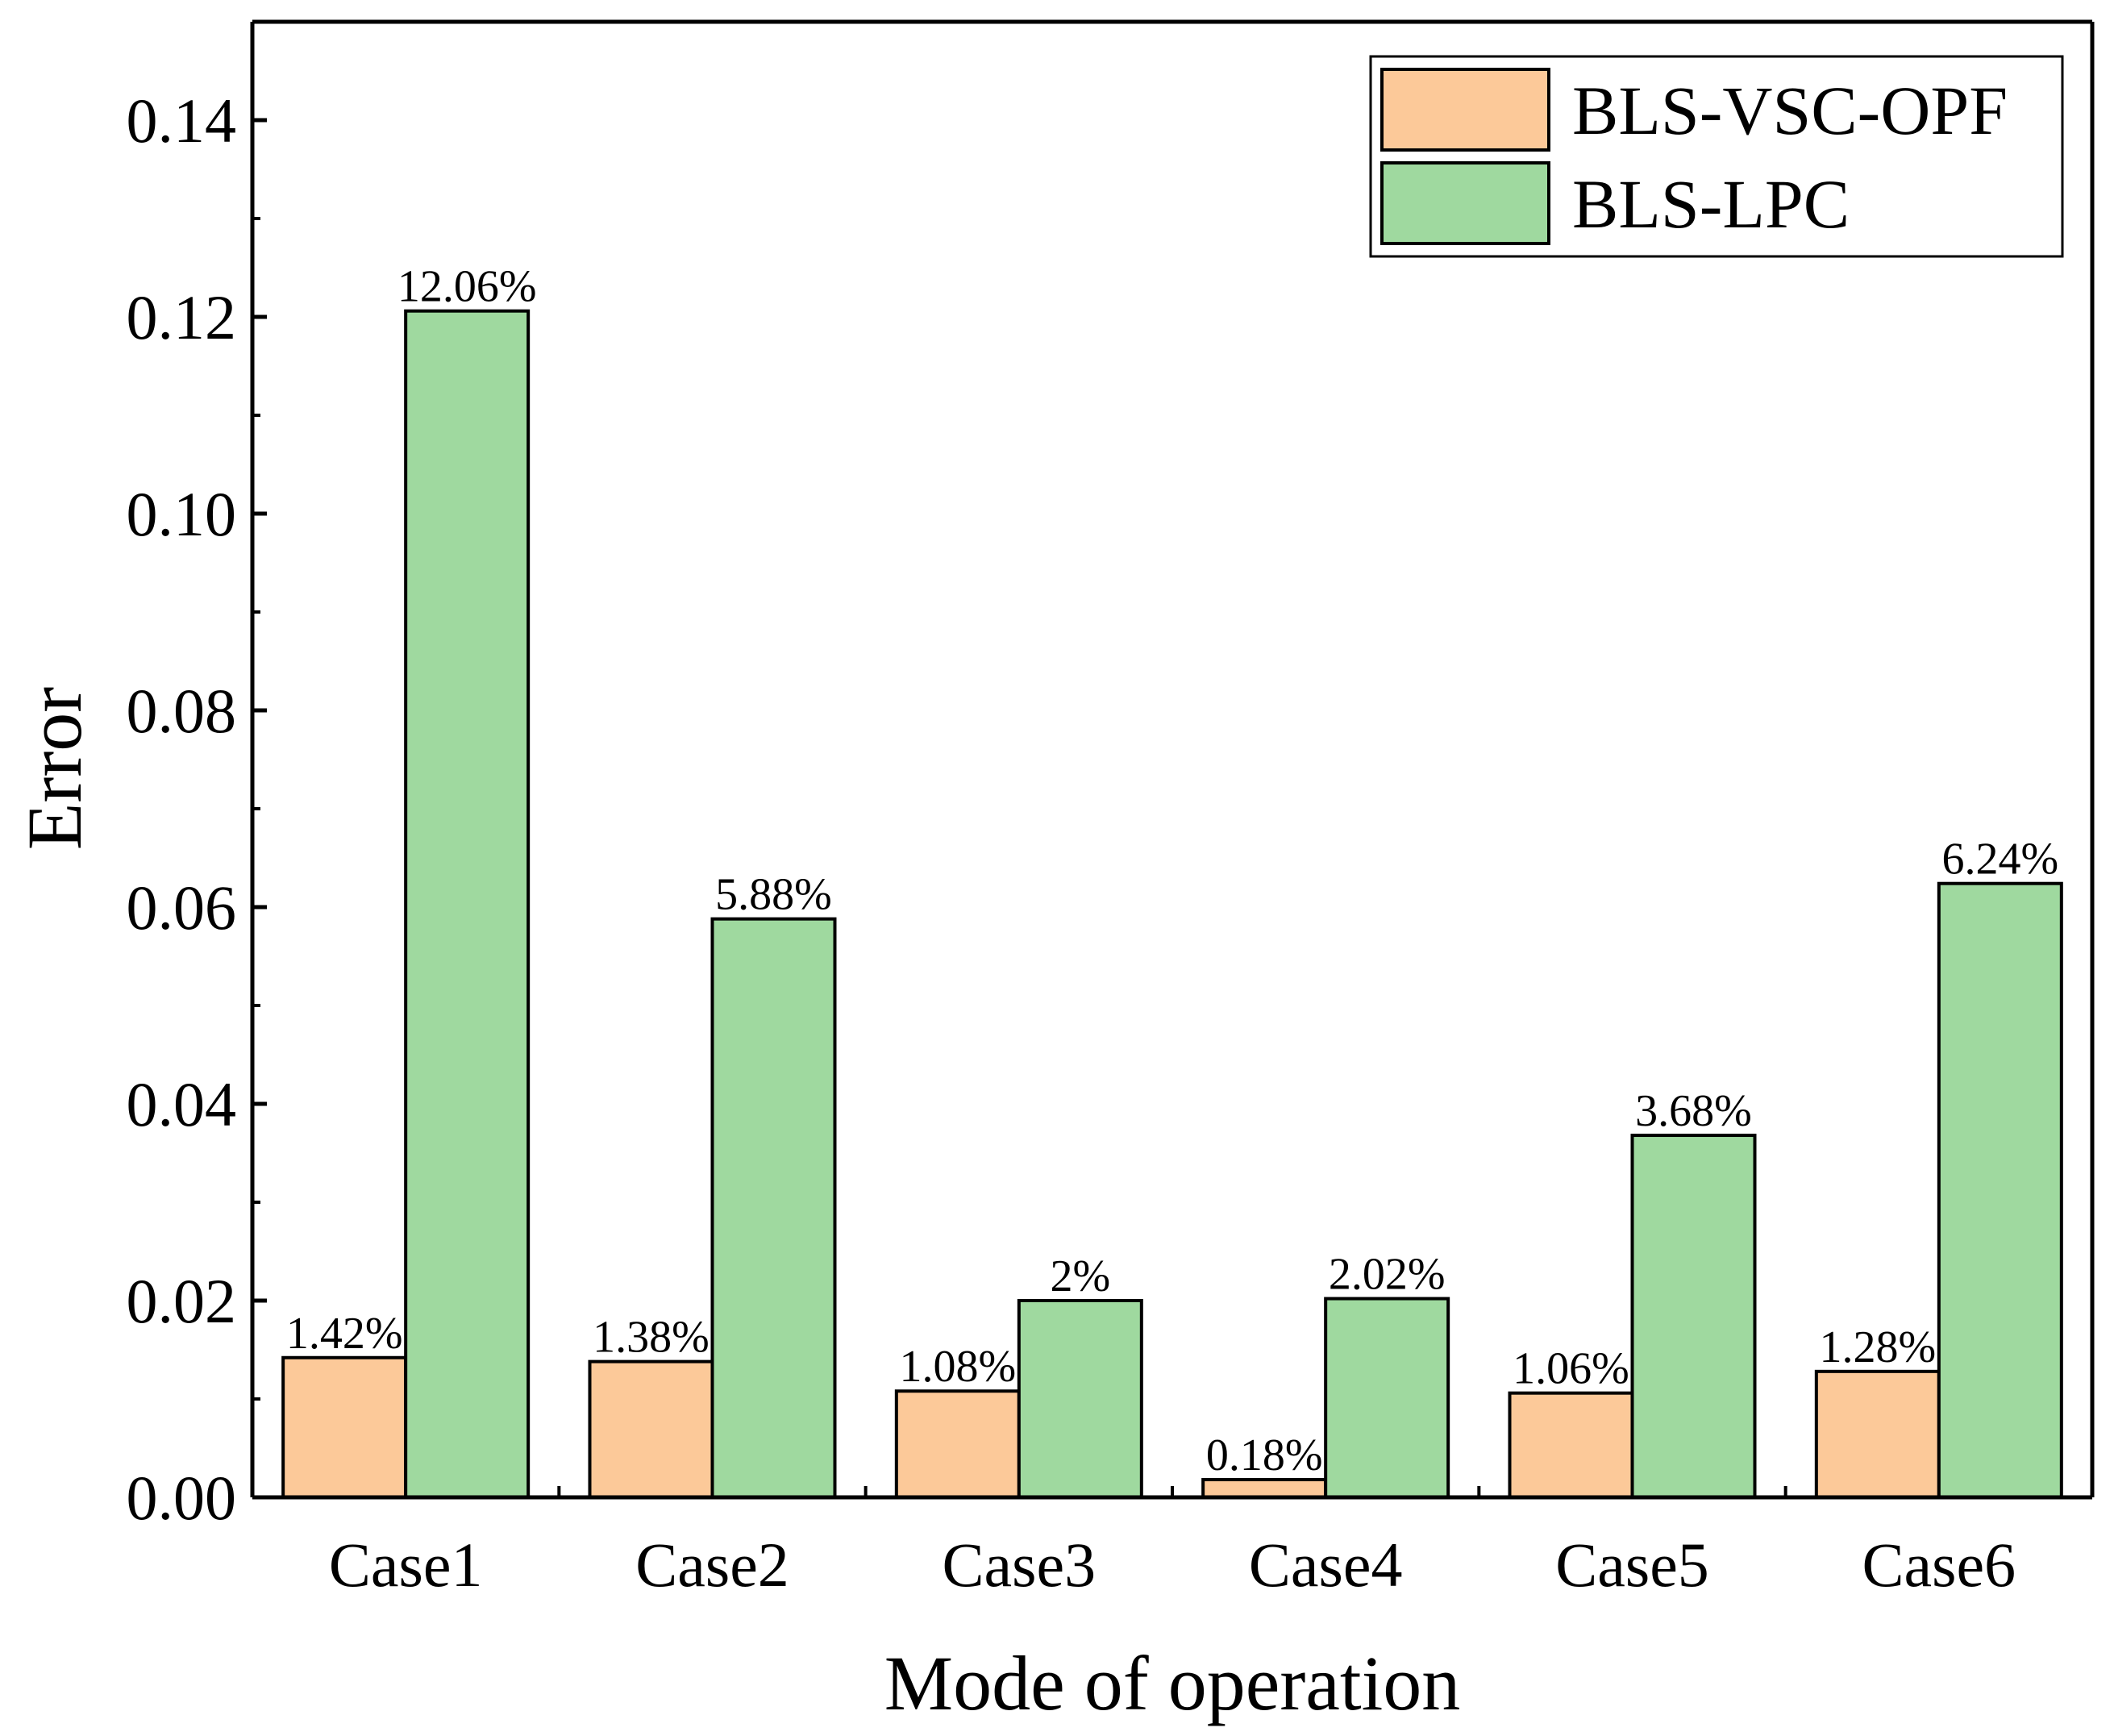 The height and width of the screenshot is (1736, 2114). What do you see at coordinates (1264, 1489) in the screenshot?
I see `bar-bls-vsc-opf-case4` at bounding box center [1264, 1489].